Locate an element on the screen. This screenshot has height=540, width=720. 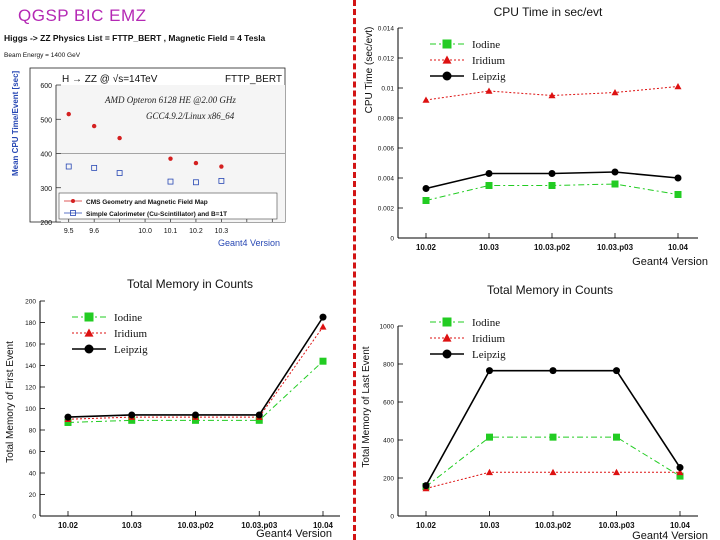
mem-first-series-iridium-point is located at coordinates (323, 326).